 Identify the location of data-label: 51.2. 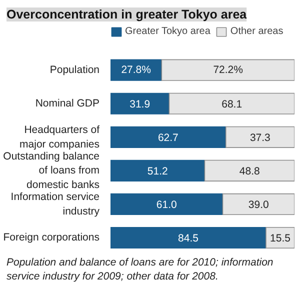
(157, 172).